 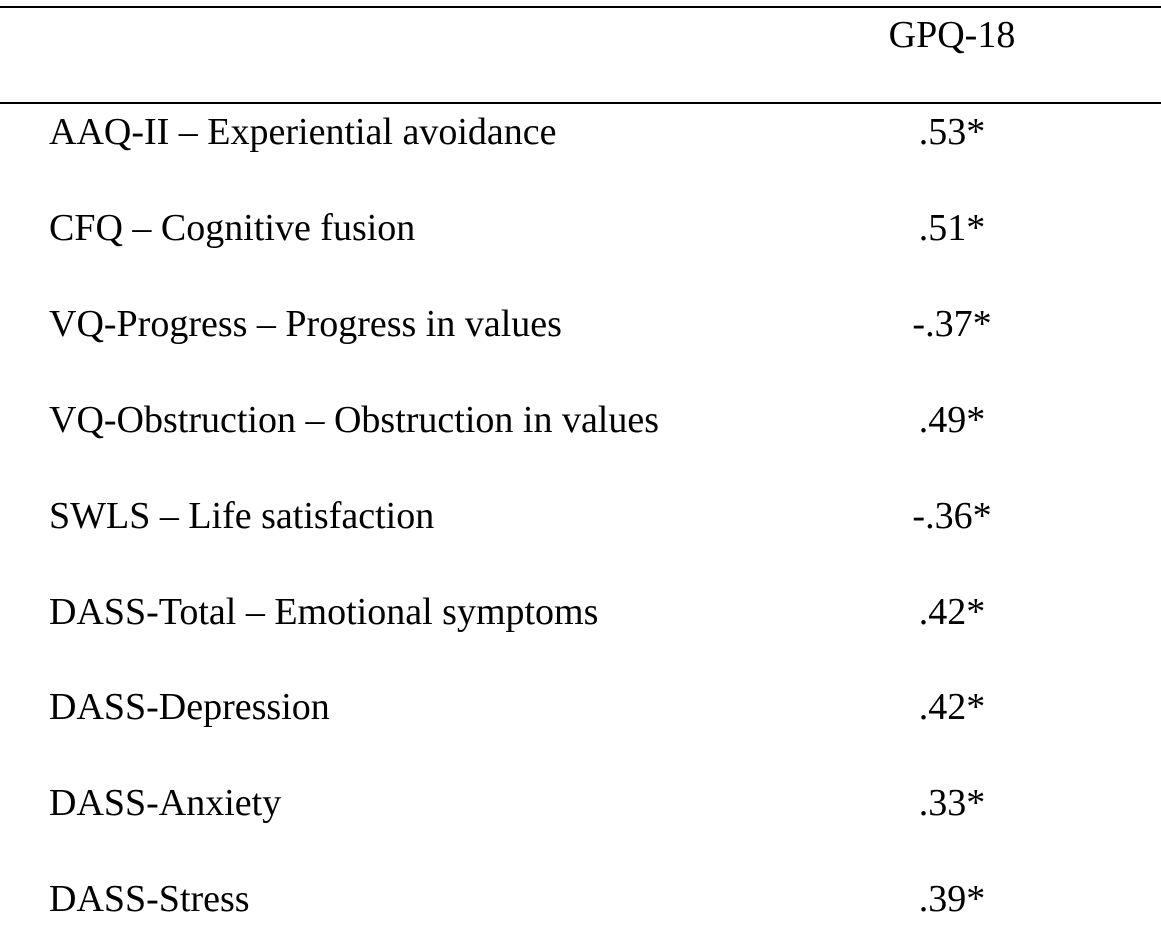 I want to click on row-value: .33*, so click(x=952, y=803).